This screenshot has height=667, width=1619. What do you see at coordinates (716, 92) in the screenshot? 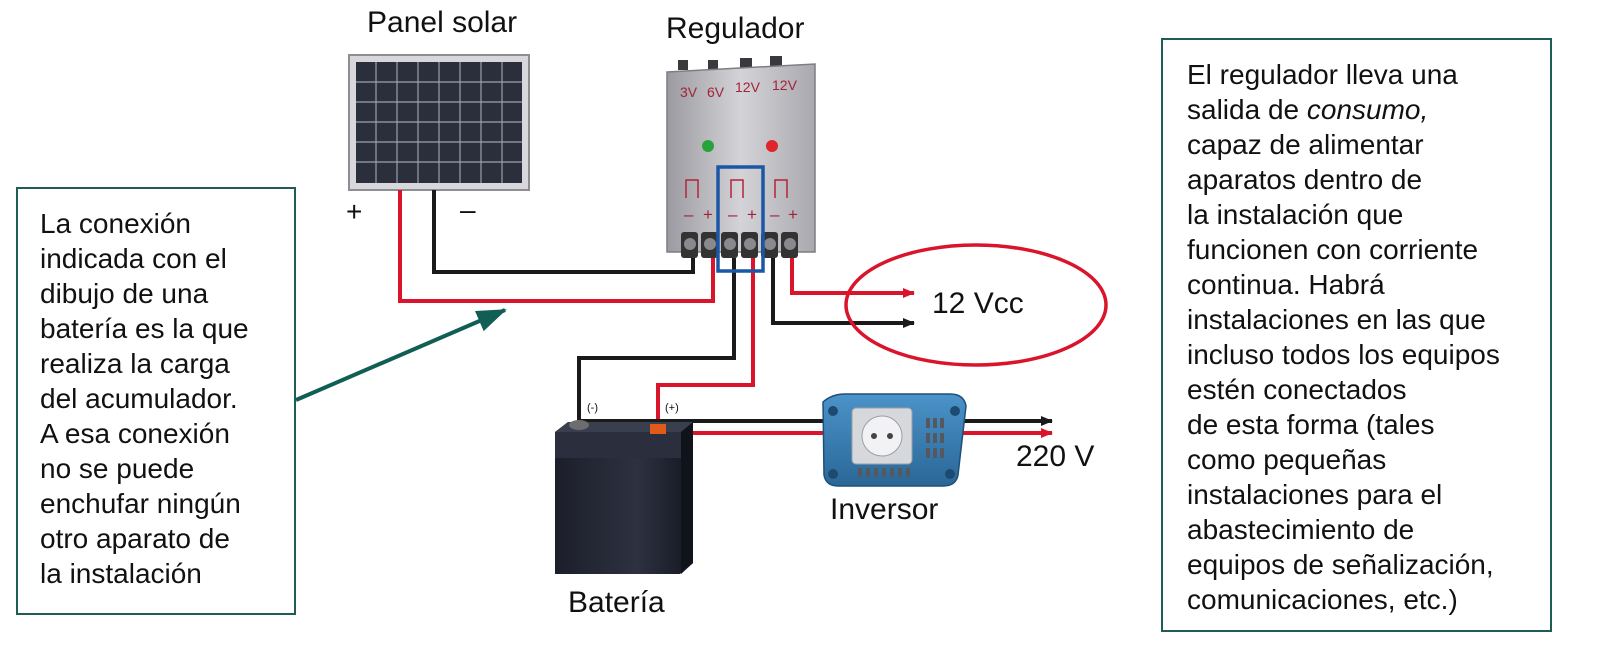
I see `regulator-voltage-6v: 6V` at bounding box center [716, 92].